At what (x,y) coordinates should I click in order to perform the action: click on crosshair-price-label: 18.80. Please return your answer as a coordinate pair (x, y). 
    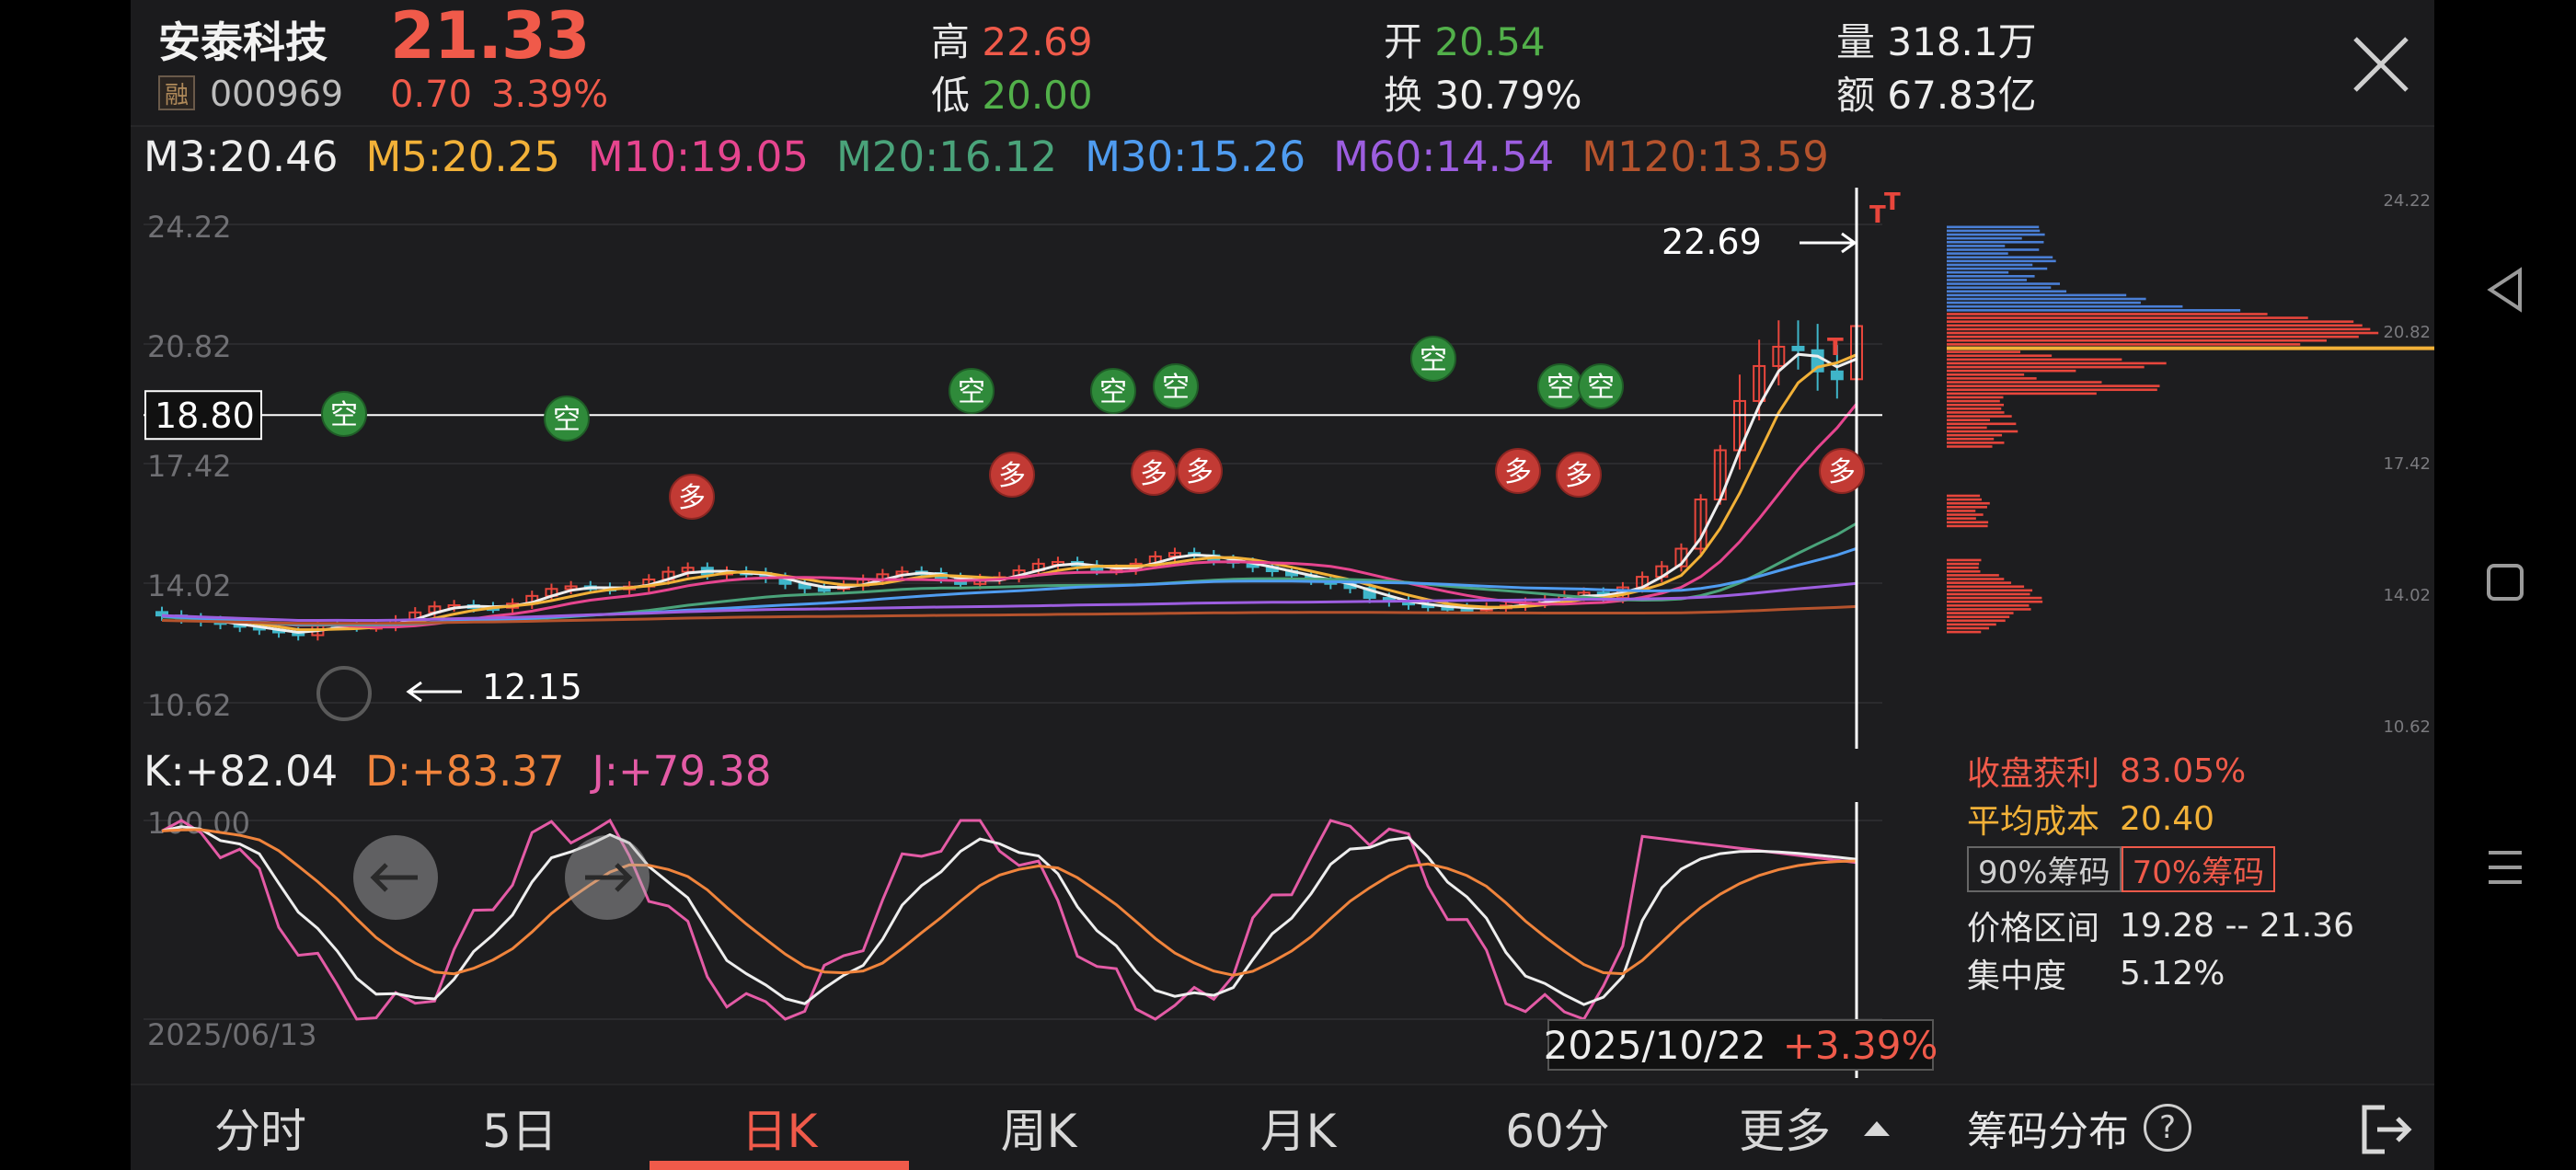
    Looking at the image, I should click on (205, 416).